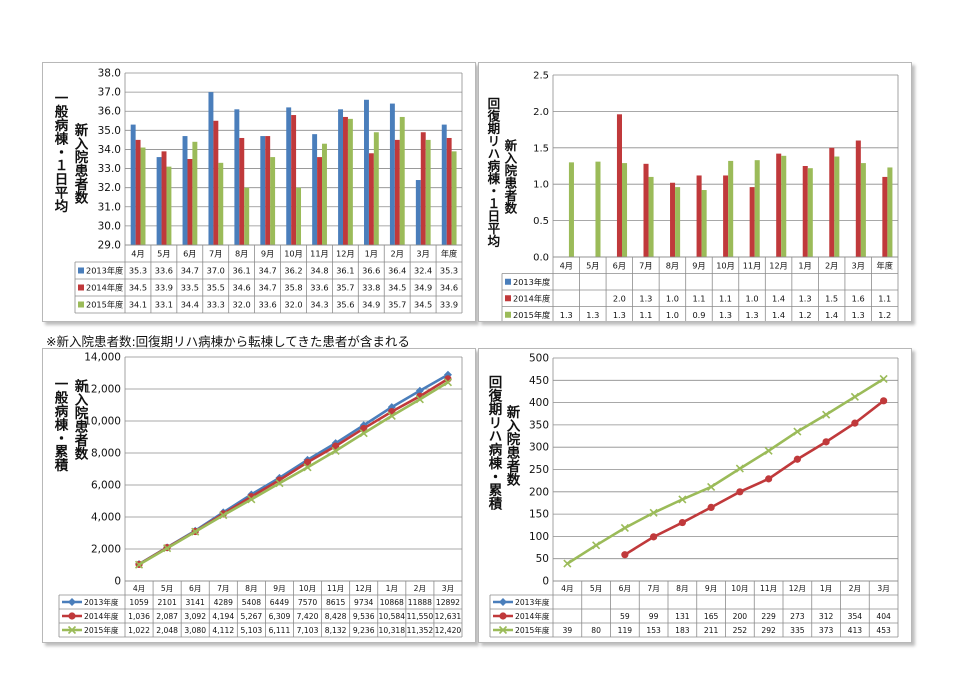 The image size is (980, 693). I want to click on data-label: 211, so click(711, 630).